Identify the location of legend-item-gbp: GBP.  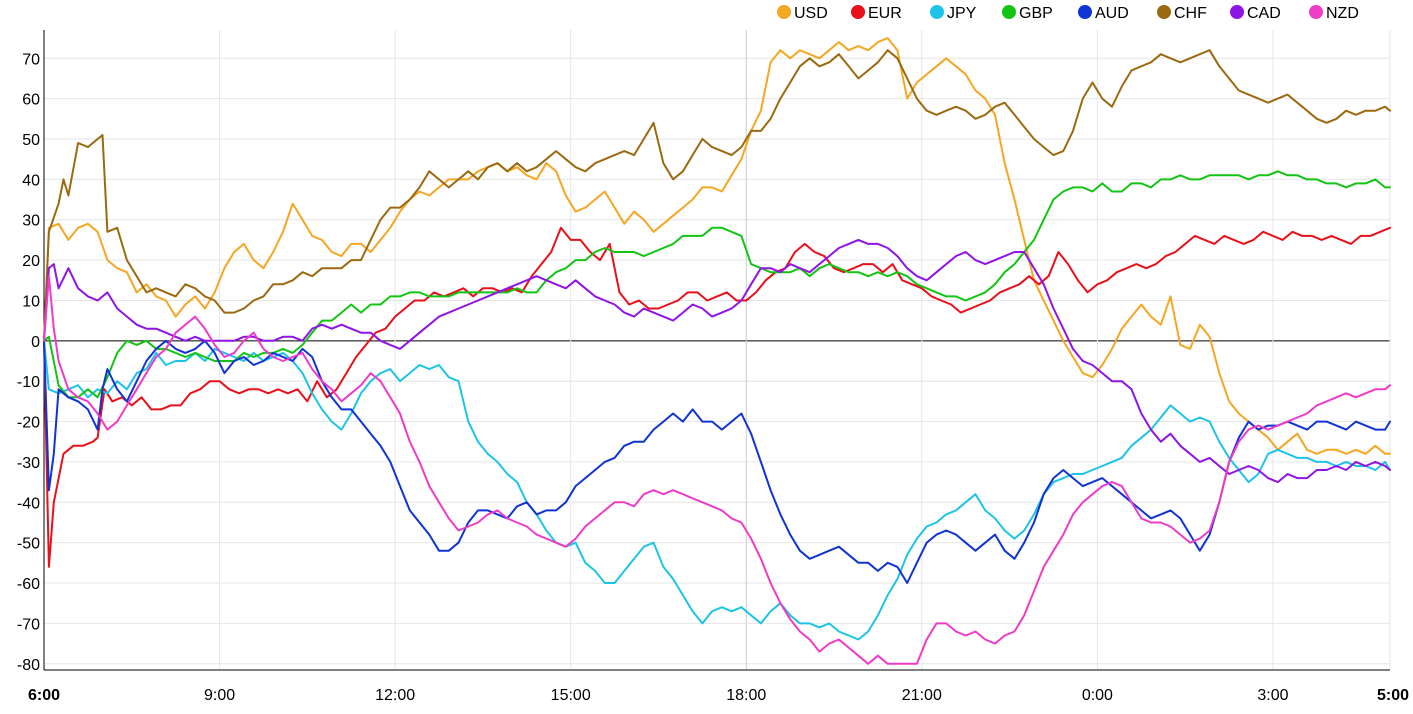
(1027, 13).